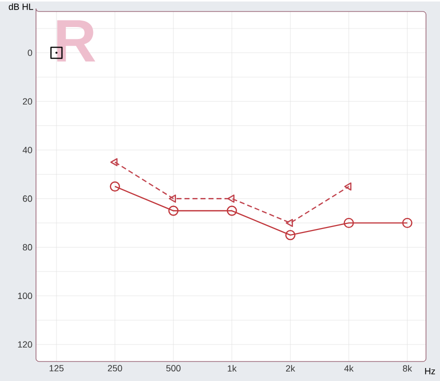 The width and height of the screenshot is (440, 381). I want to click on y-axis-title: dB HL, so click(21, 6).